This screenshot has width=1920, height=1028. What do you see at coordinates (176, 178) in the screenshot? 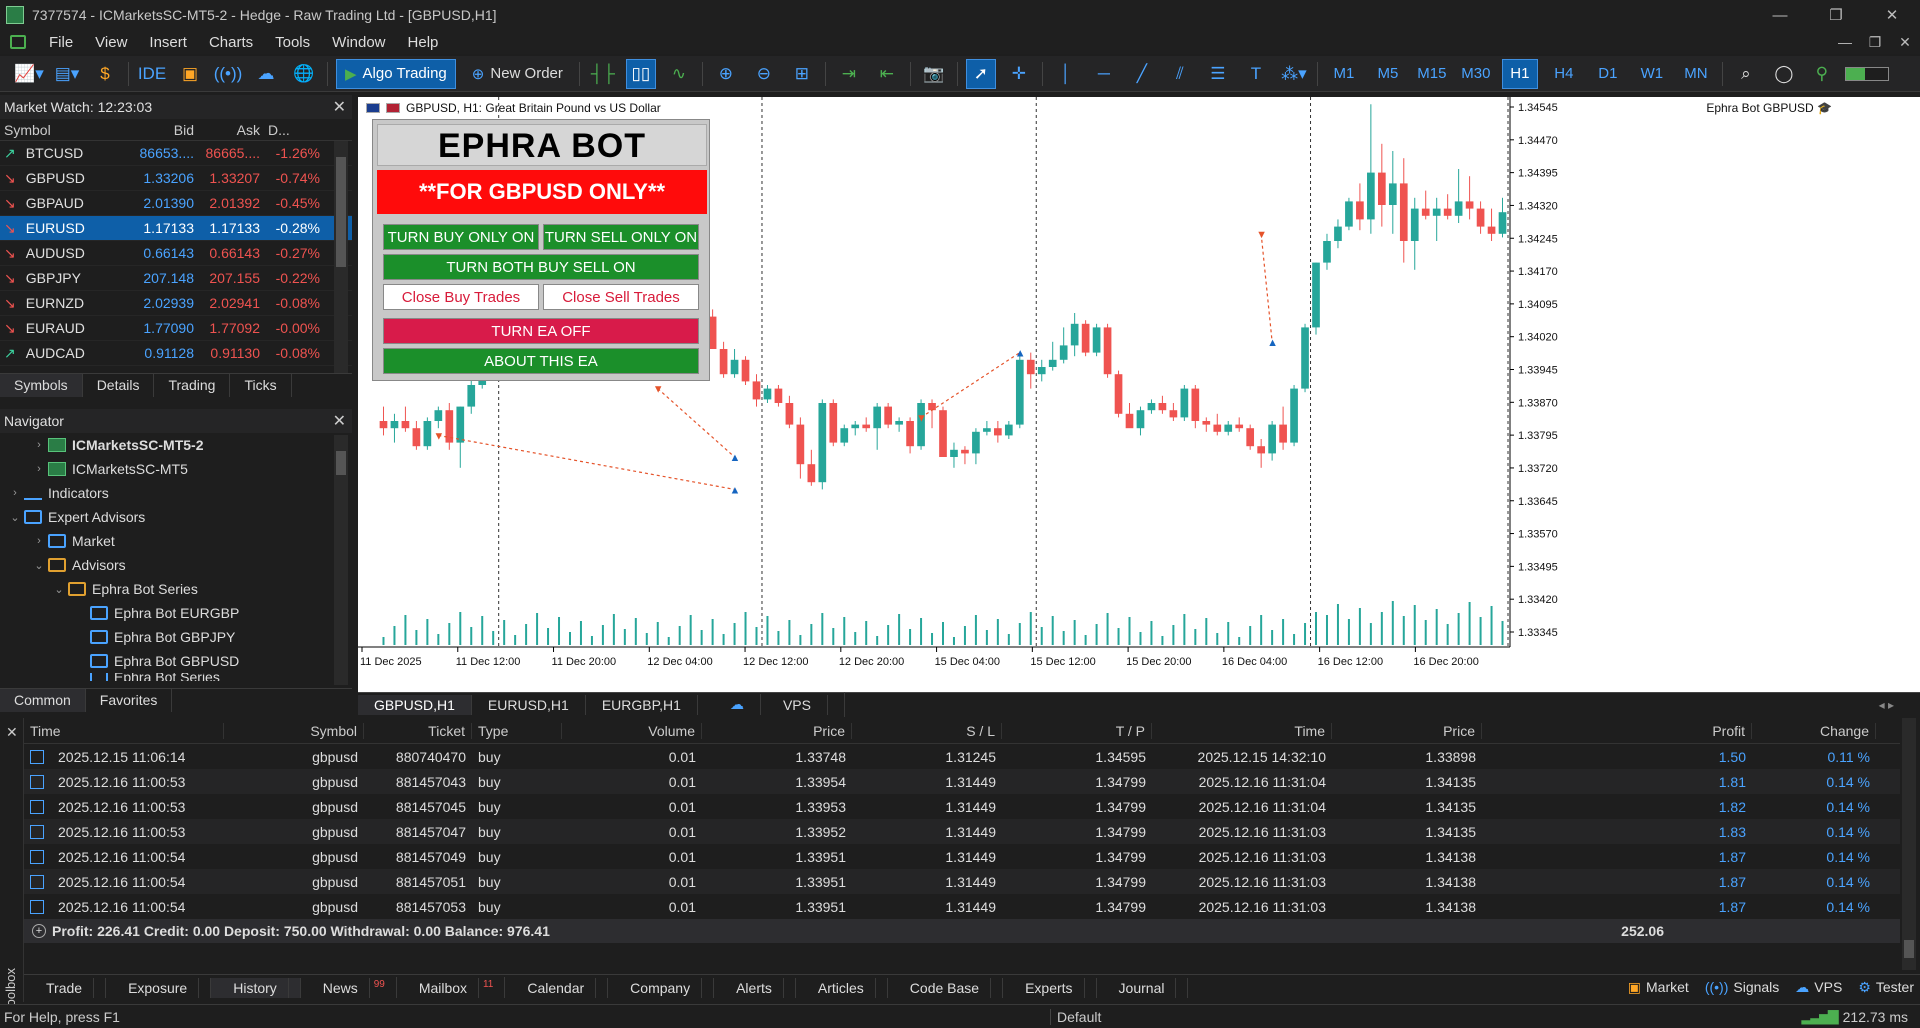
I see `market-watch-row: ↘ GBPUSD 1.33206 1.33207 -0.74%` at bounding box center [176, 178].